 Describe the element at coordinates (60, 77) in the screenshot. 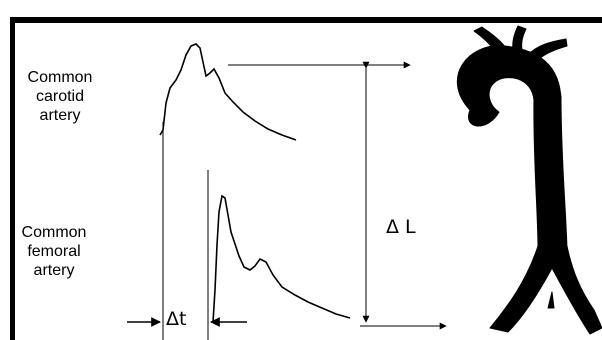

I see `carotid-label-line-1: Common` at that location.